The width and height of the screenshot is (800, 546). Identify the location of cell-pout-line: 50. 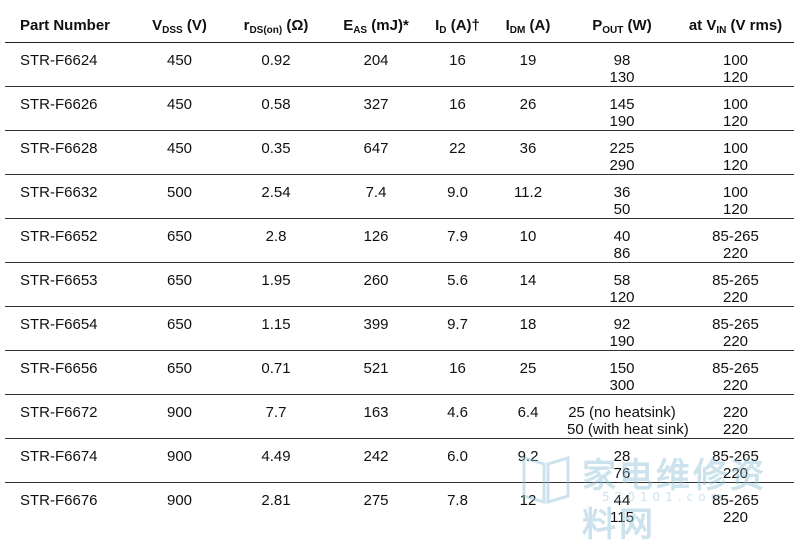
(622, 209).